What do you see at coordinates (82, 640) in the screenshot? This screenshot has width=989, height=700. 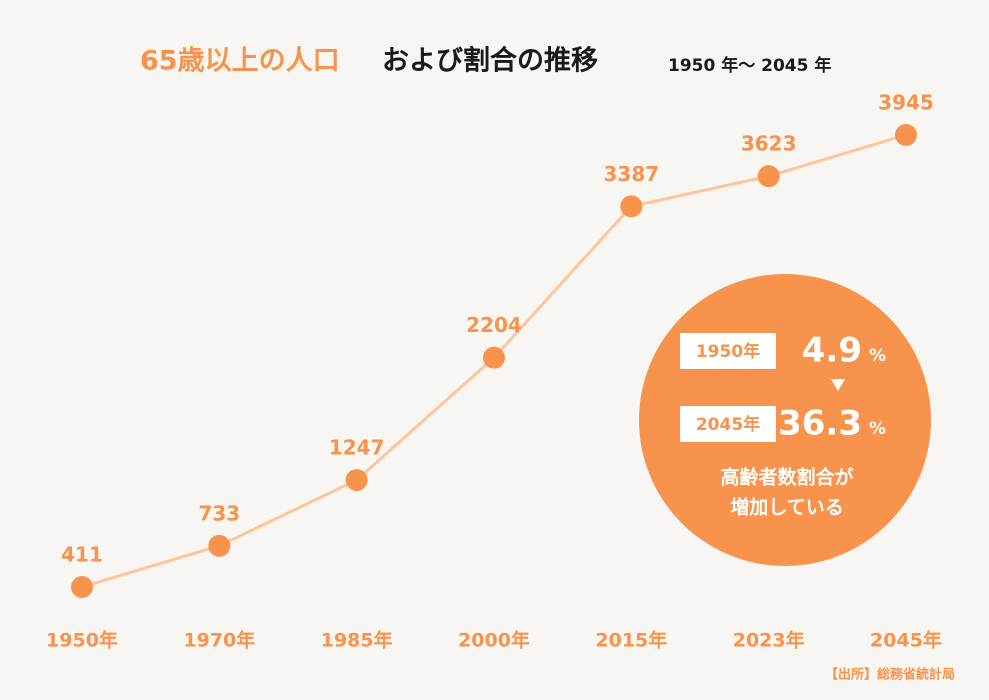 I see `x-tick-label: 1950年` at bounding box center [82, 640].